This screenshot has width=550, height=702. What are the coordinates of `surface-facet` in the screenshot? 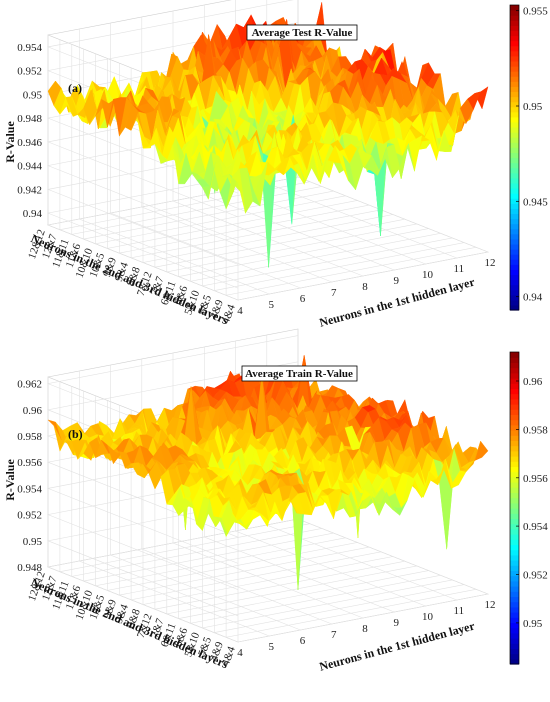 It's located at (238, 191).